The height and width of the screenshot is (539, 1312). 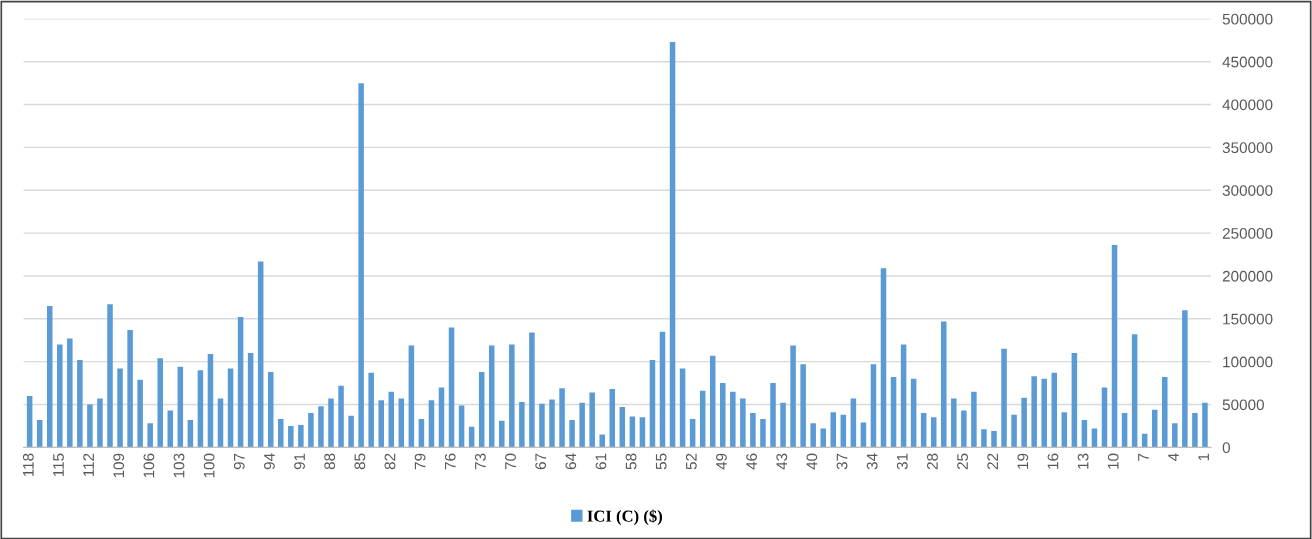 I want to click on x-tick-label: 52, so click(x=691, y=461).